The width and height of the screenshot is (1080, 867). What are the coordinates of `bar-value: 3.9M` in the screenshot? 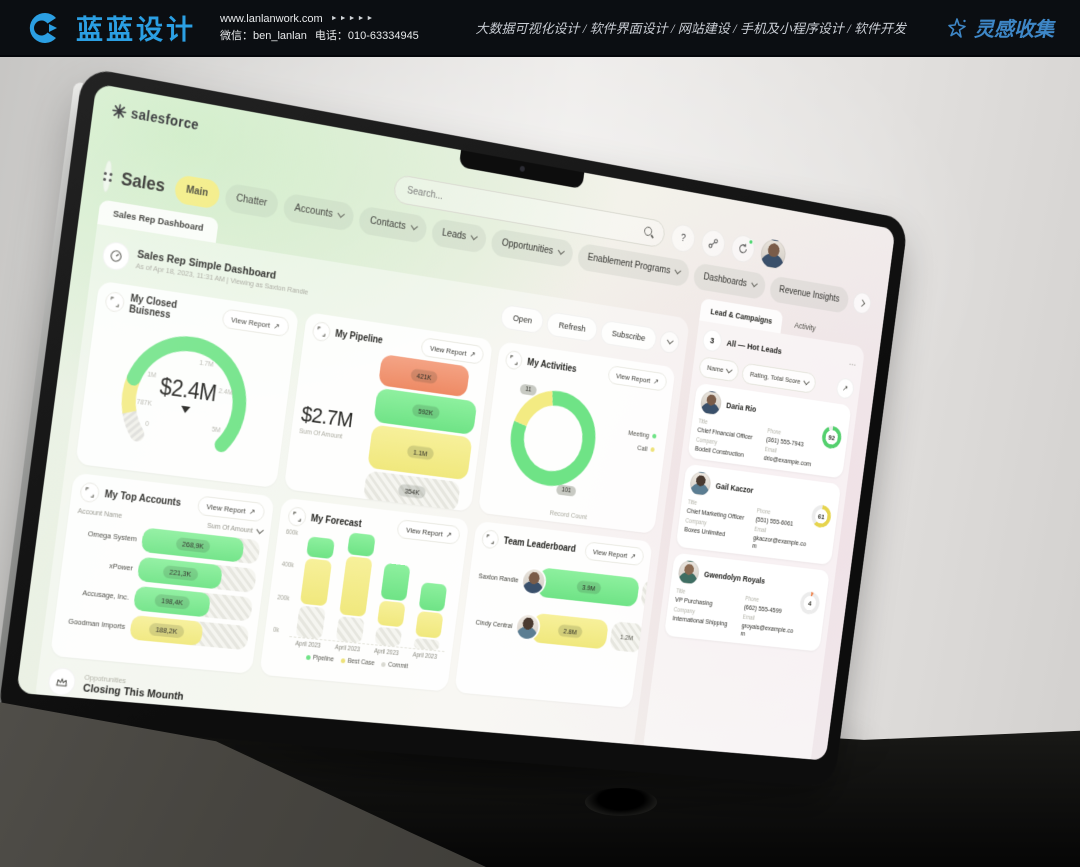 It's located at (588, 587).